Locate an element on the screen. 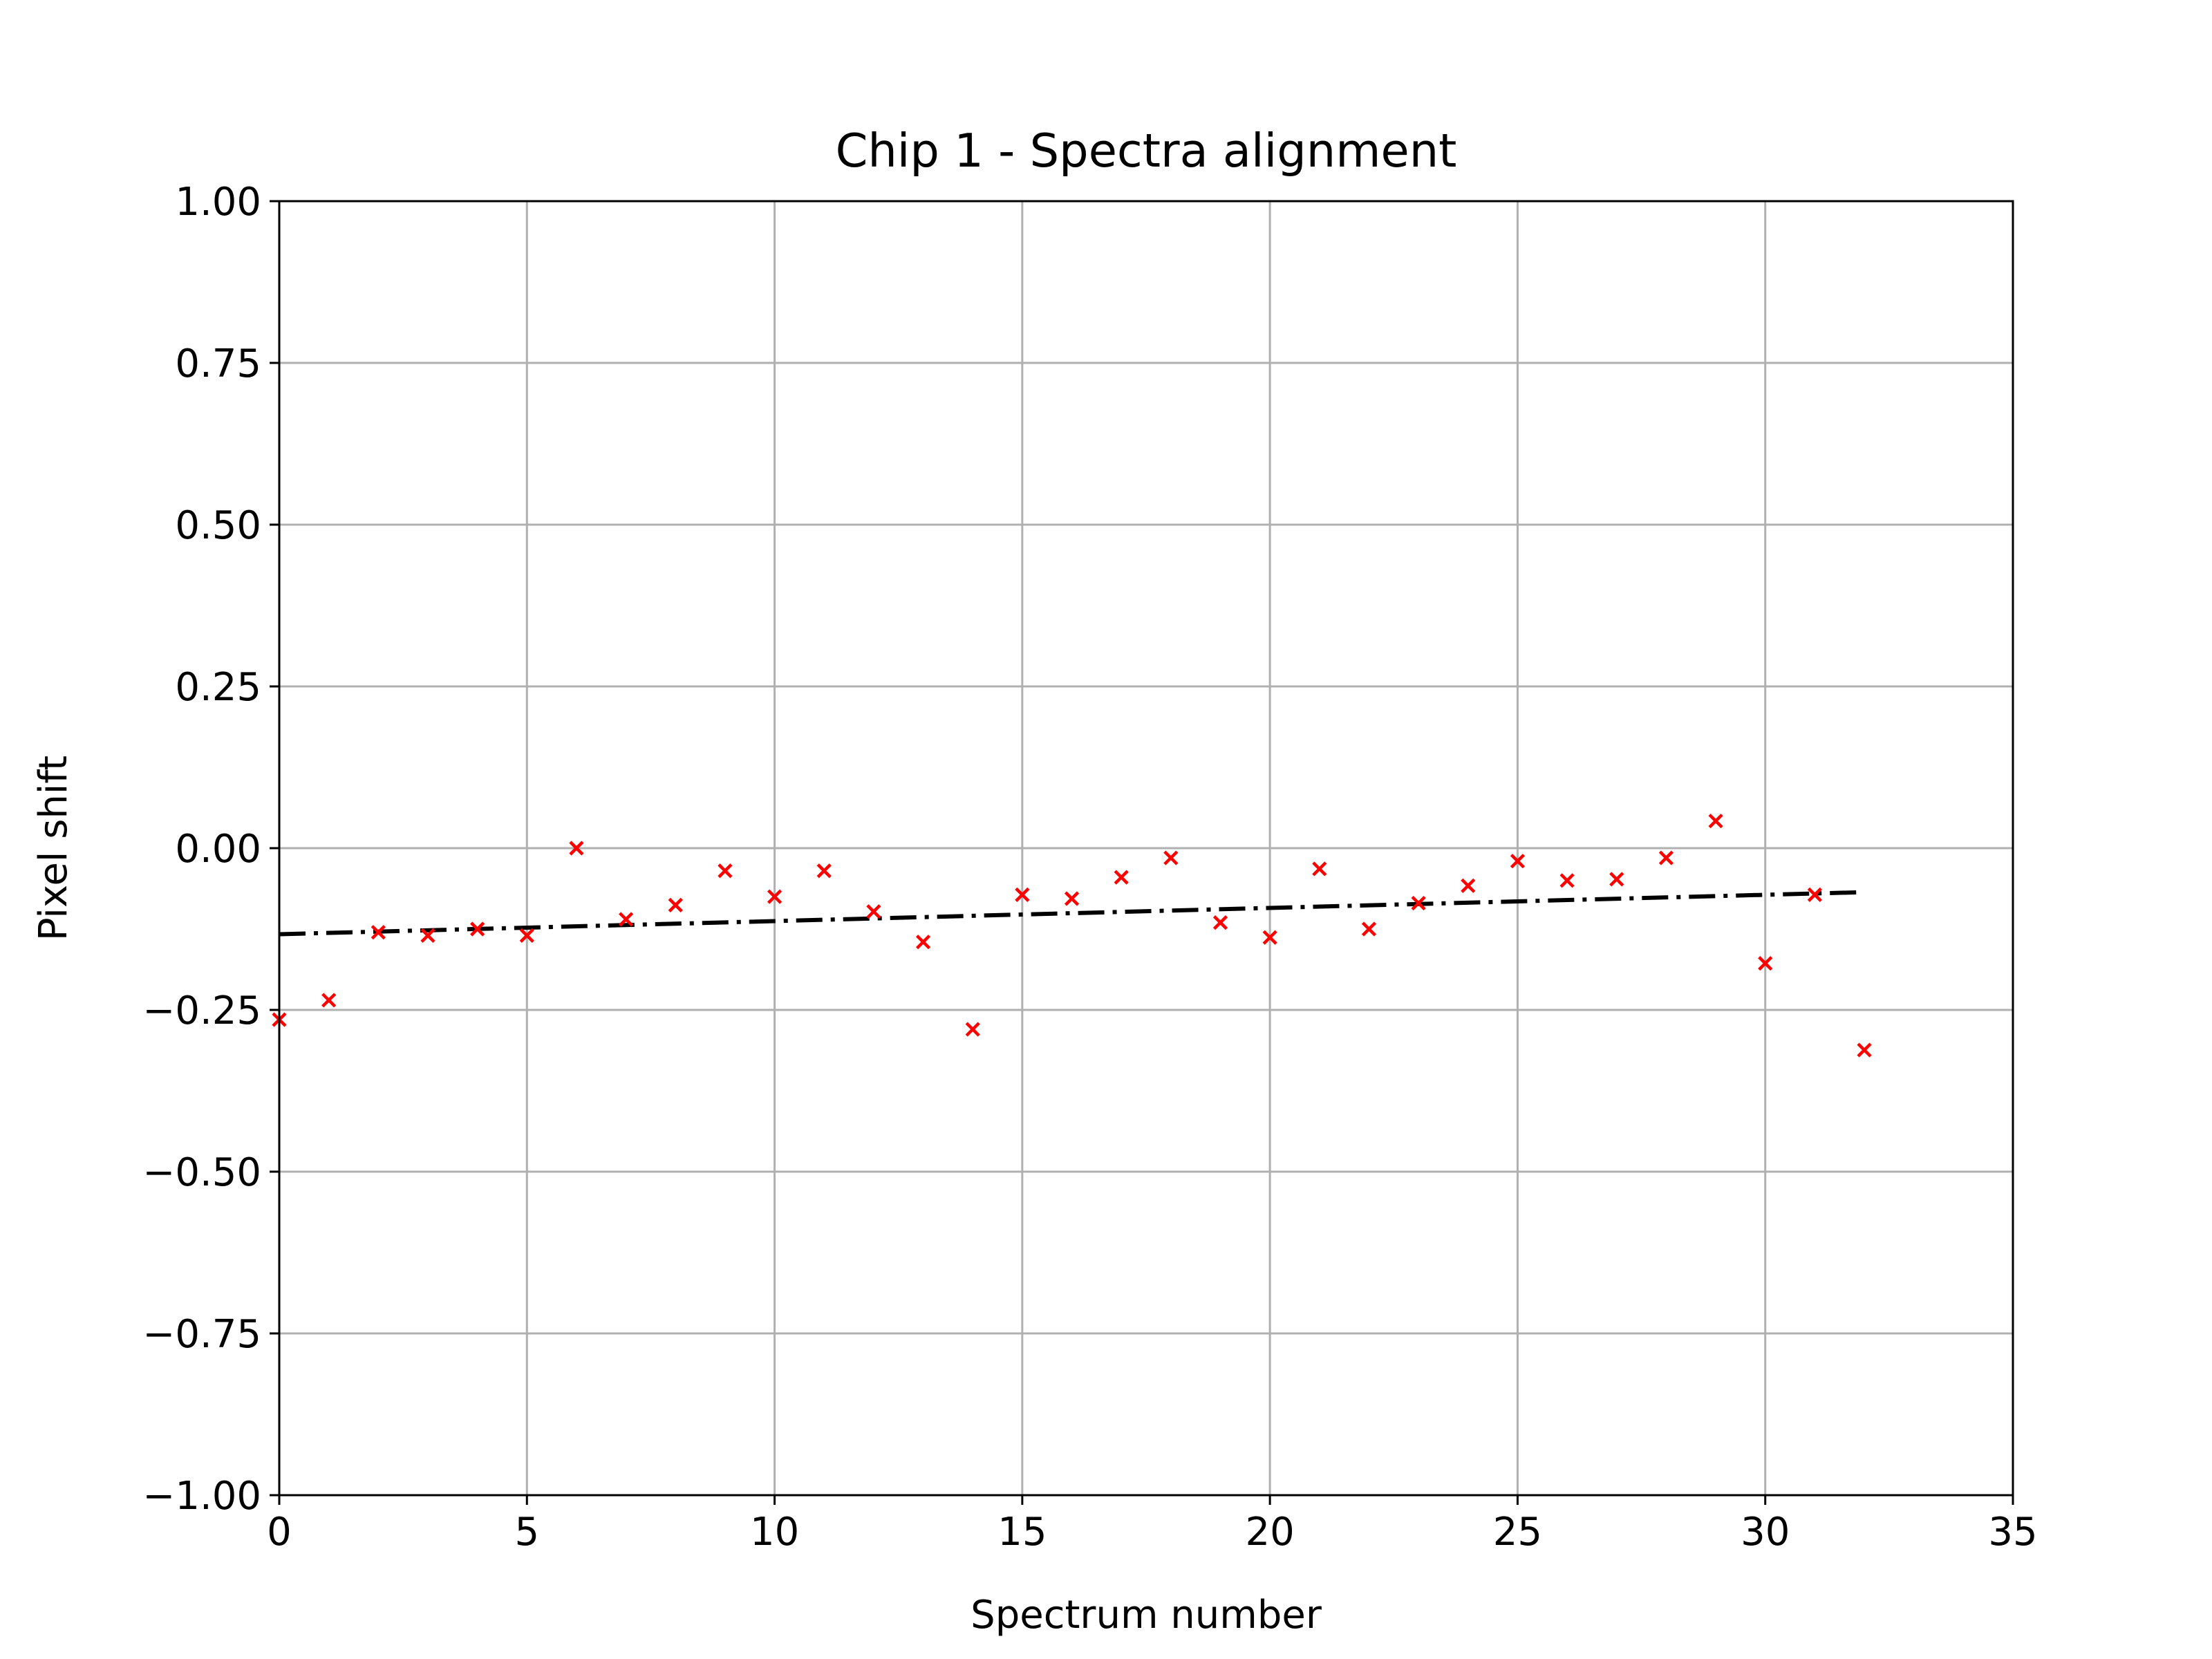  y-tick-label: −0.75 is located at coordinates (201, 1334).